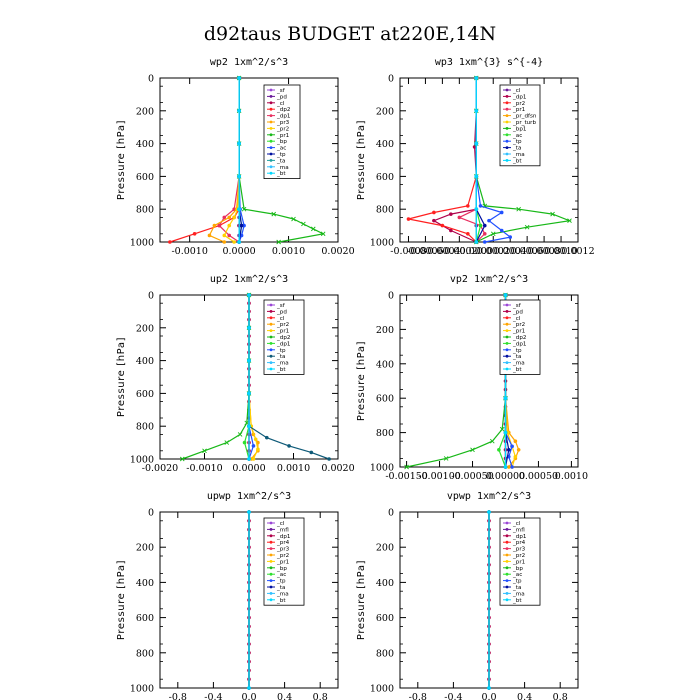  Describe the element at coordinates (505, 476) in the screenshot. I see `x-tick-label: 0.00000` at that location.